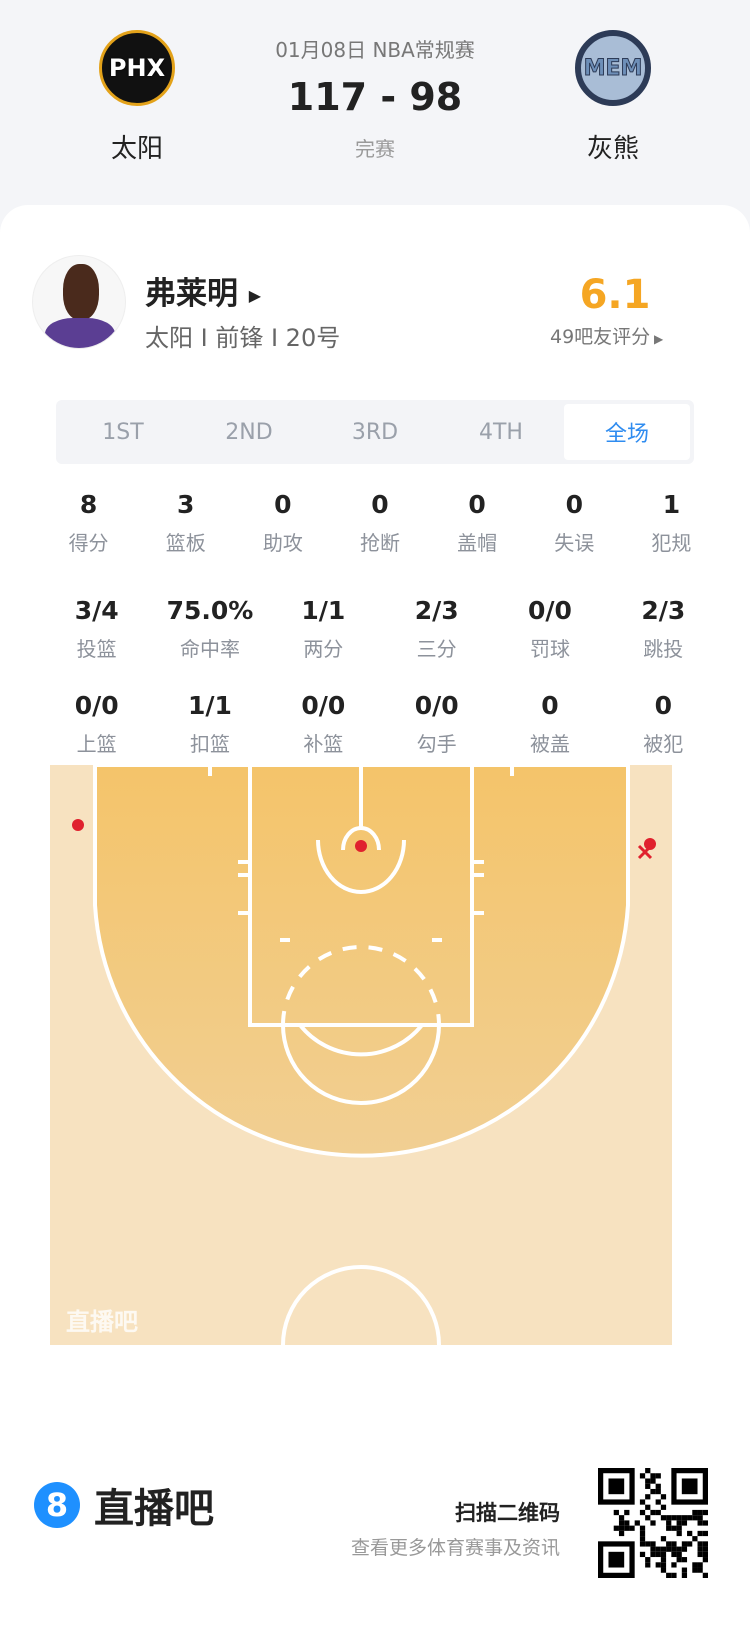 The height and width of the screenshot is (1629, 750). I want to click on stat-cell: 0/0 上篮, so click(96, 724).